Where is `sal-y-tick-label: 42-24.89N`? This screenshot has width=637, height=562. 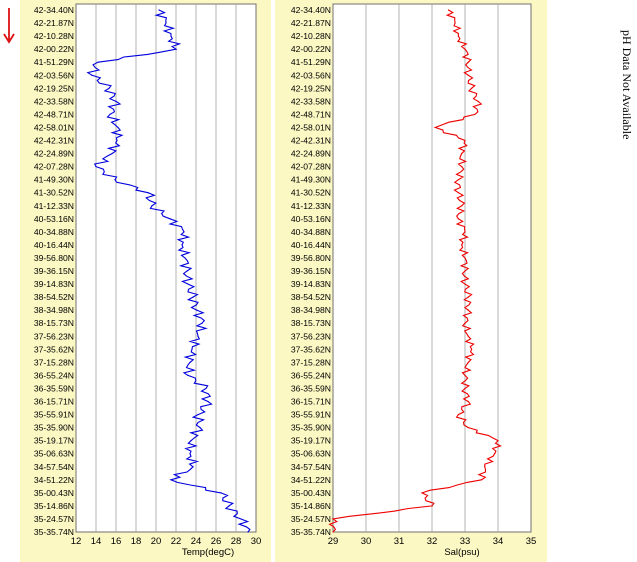
sal-y-tick-label: 42-24.89N is located at coordinates (311, 154).